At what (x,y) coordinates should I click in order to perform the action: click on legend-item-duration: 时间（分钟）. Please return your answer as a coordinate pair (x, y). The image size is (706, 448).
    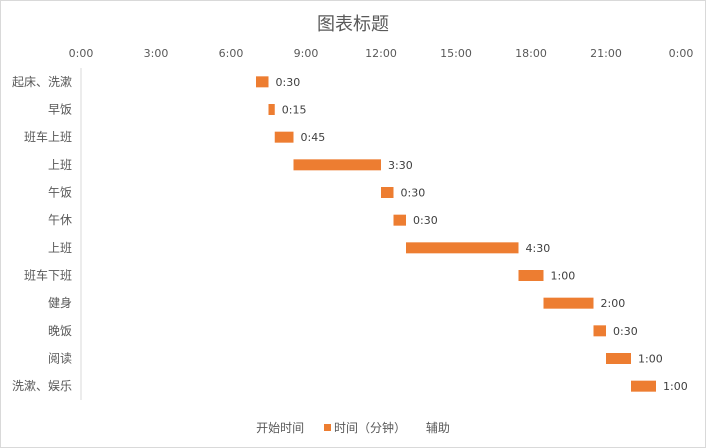
    Looking at the image, I should click on (364, 427).